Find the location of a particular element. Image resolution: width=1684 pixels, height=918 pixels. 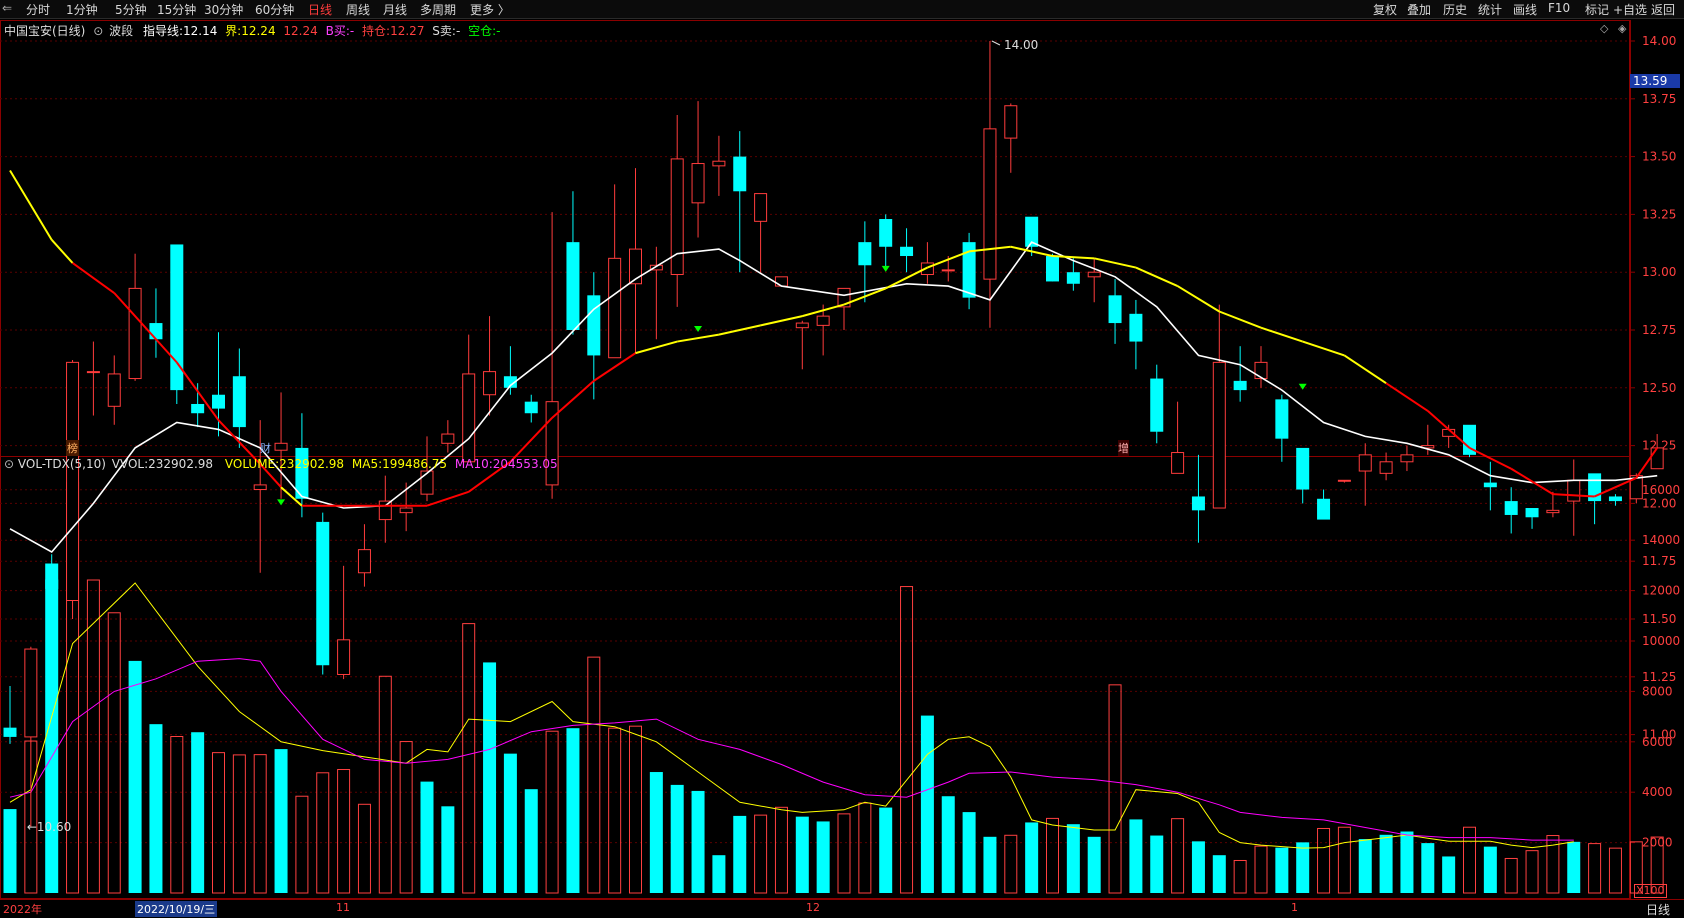

period-tab-2: 5分钟 is located at coordinates (131, 10).